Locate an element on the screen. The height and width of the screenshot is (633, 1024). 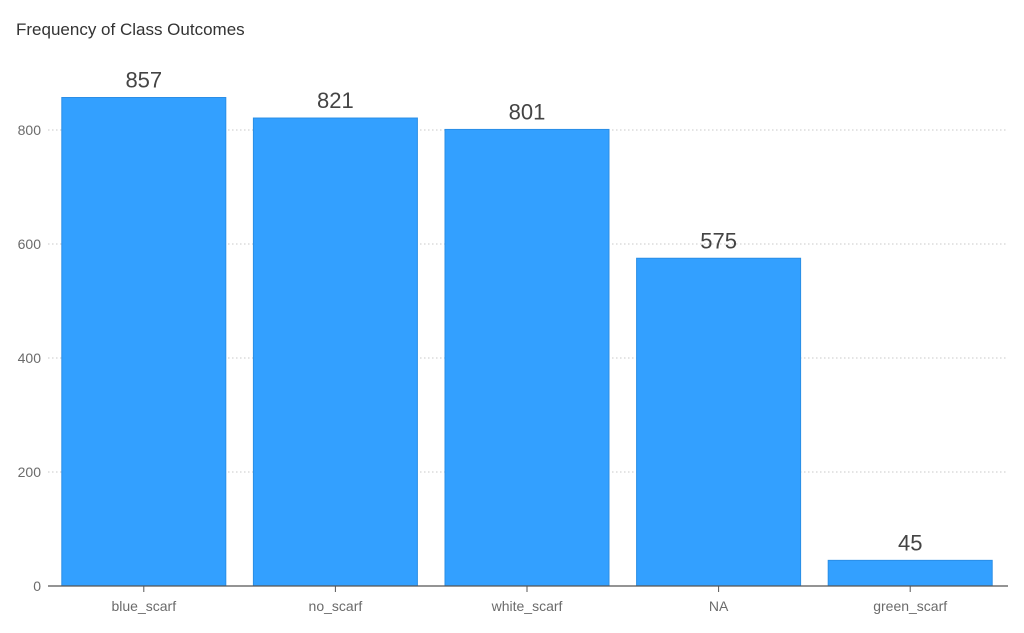
chart-title: Frequency of Class Outcomes is located at coordinates (130, 29).